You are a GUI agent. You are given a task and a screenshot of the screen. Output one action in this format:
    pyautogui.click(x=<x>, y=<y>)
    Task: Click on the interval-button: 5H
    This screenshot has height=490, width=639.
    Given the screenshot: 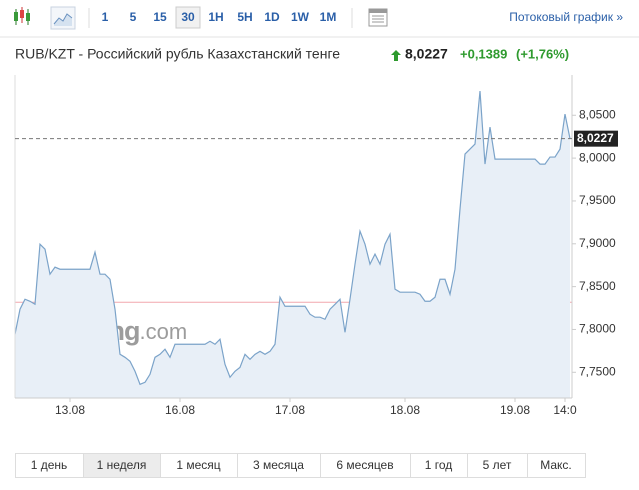 What is the action you would take?
    pyautogui.click(x=244, y=17)
    